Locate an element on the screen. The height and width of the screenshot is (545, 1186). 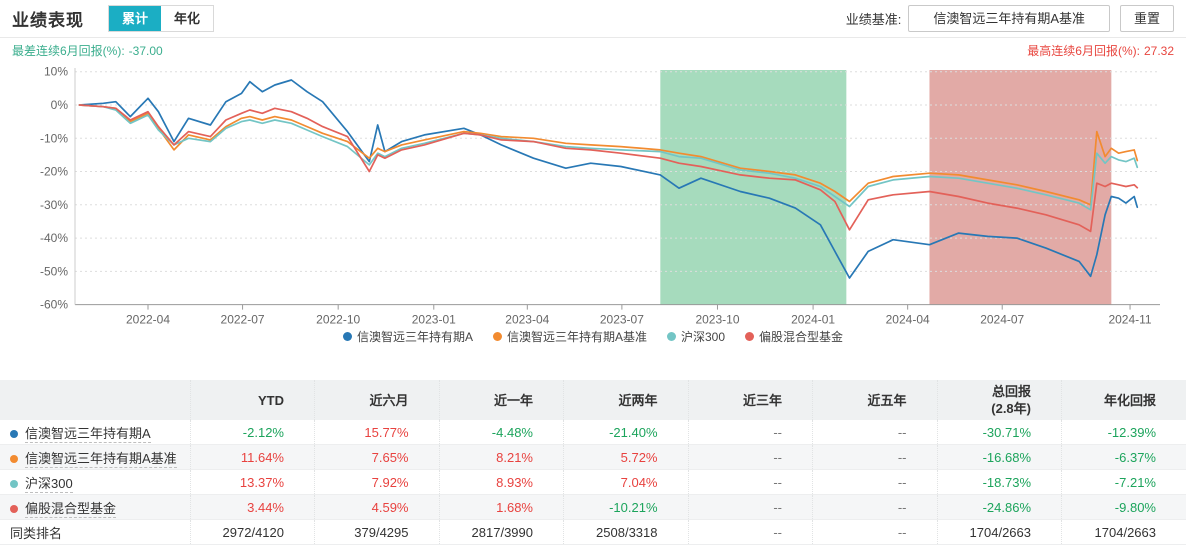
page-title: 业绩表现 is located at coordinates (48, 18).